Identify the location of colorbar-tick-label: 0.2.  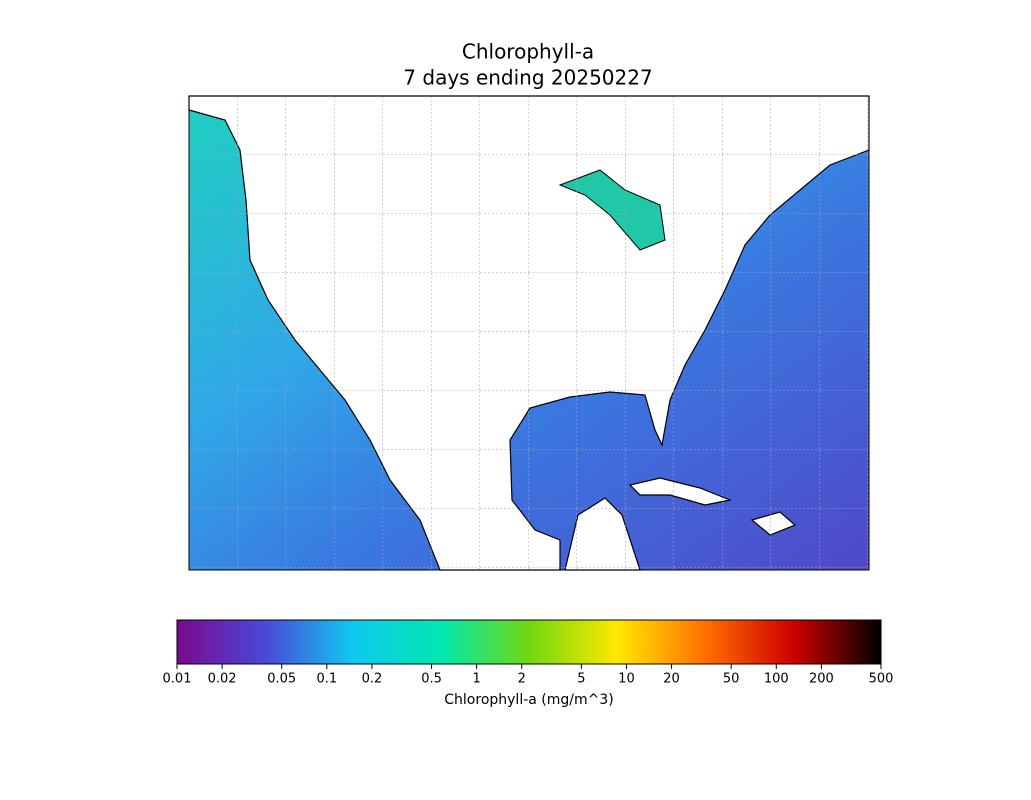
(372, 679).